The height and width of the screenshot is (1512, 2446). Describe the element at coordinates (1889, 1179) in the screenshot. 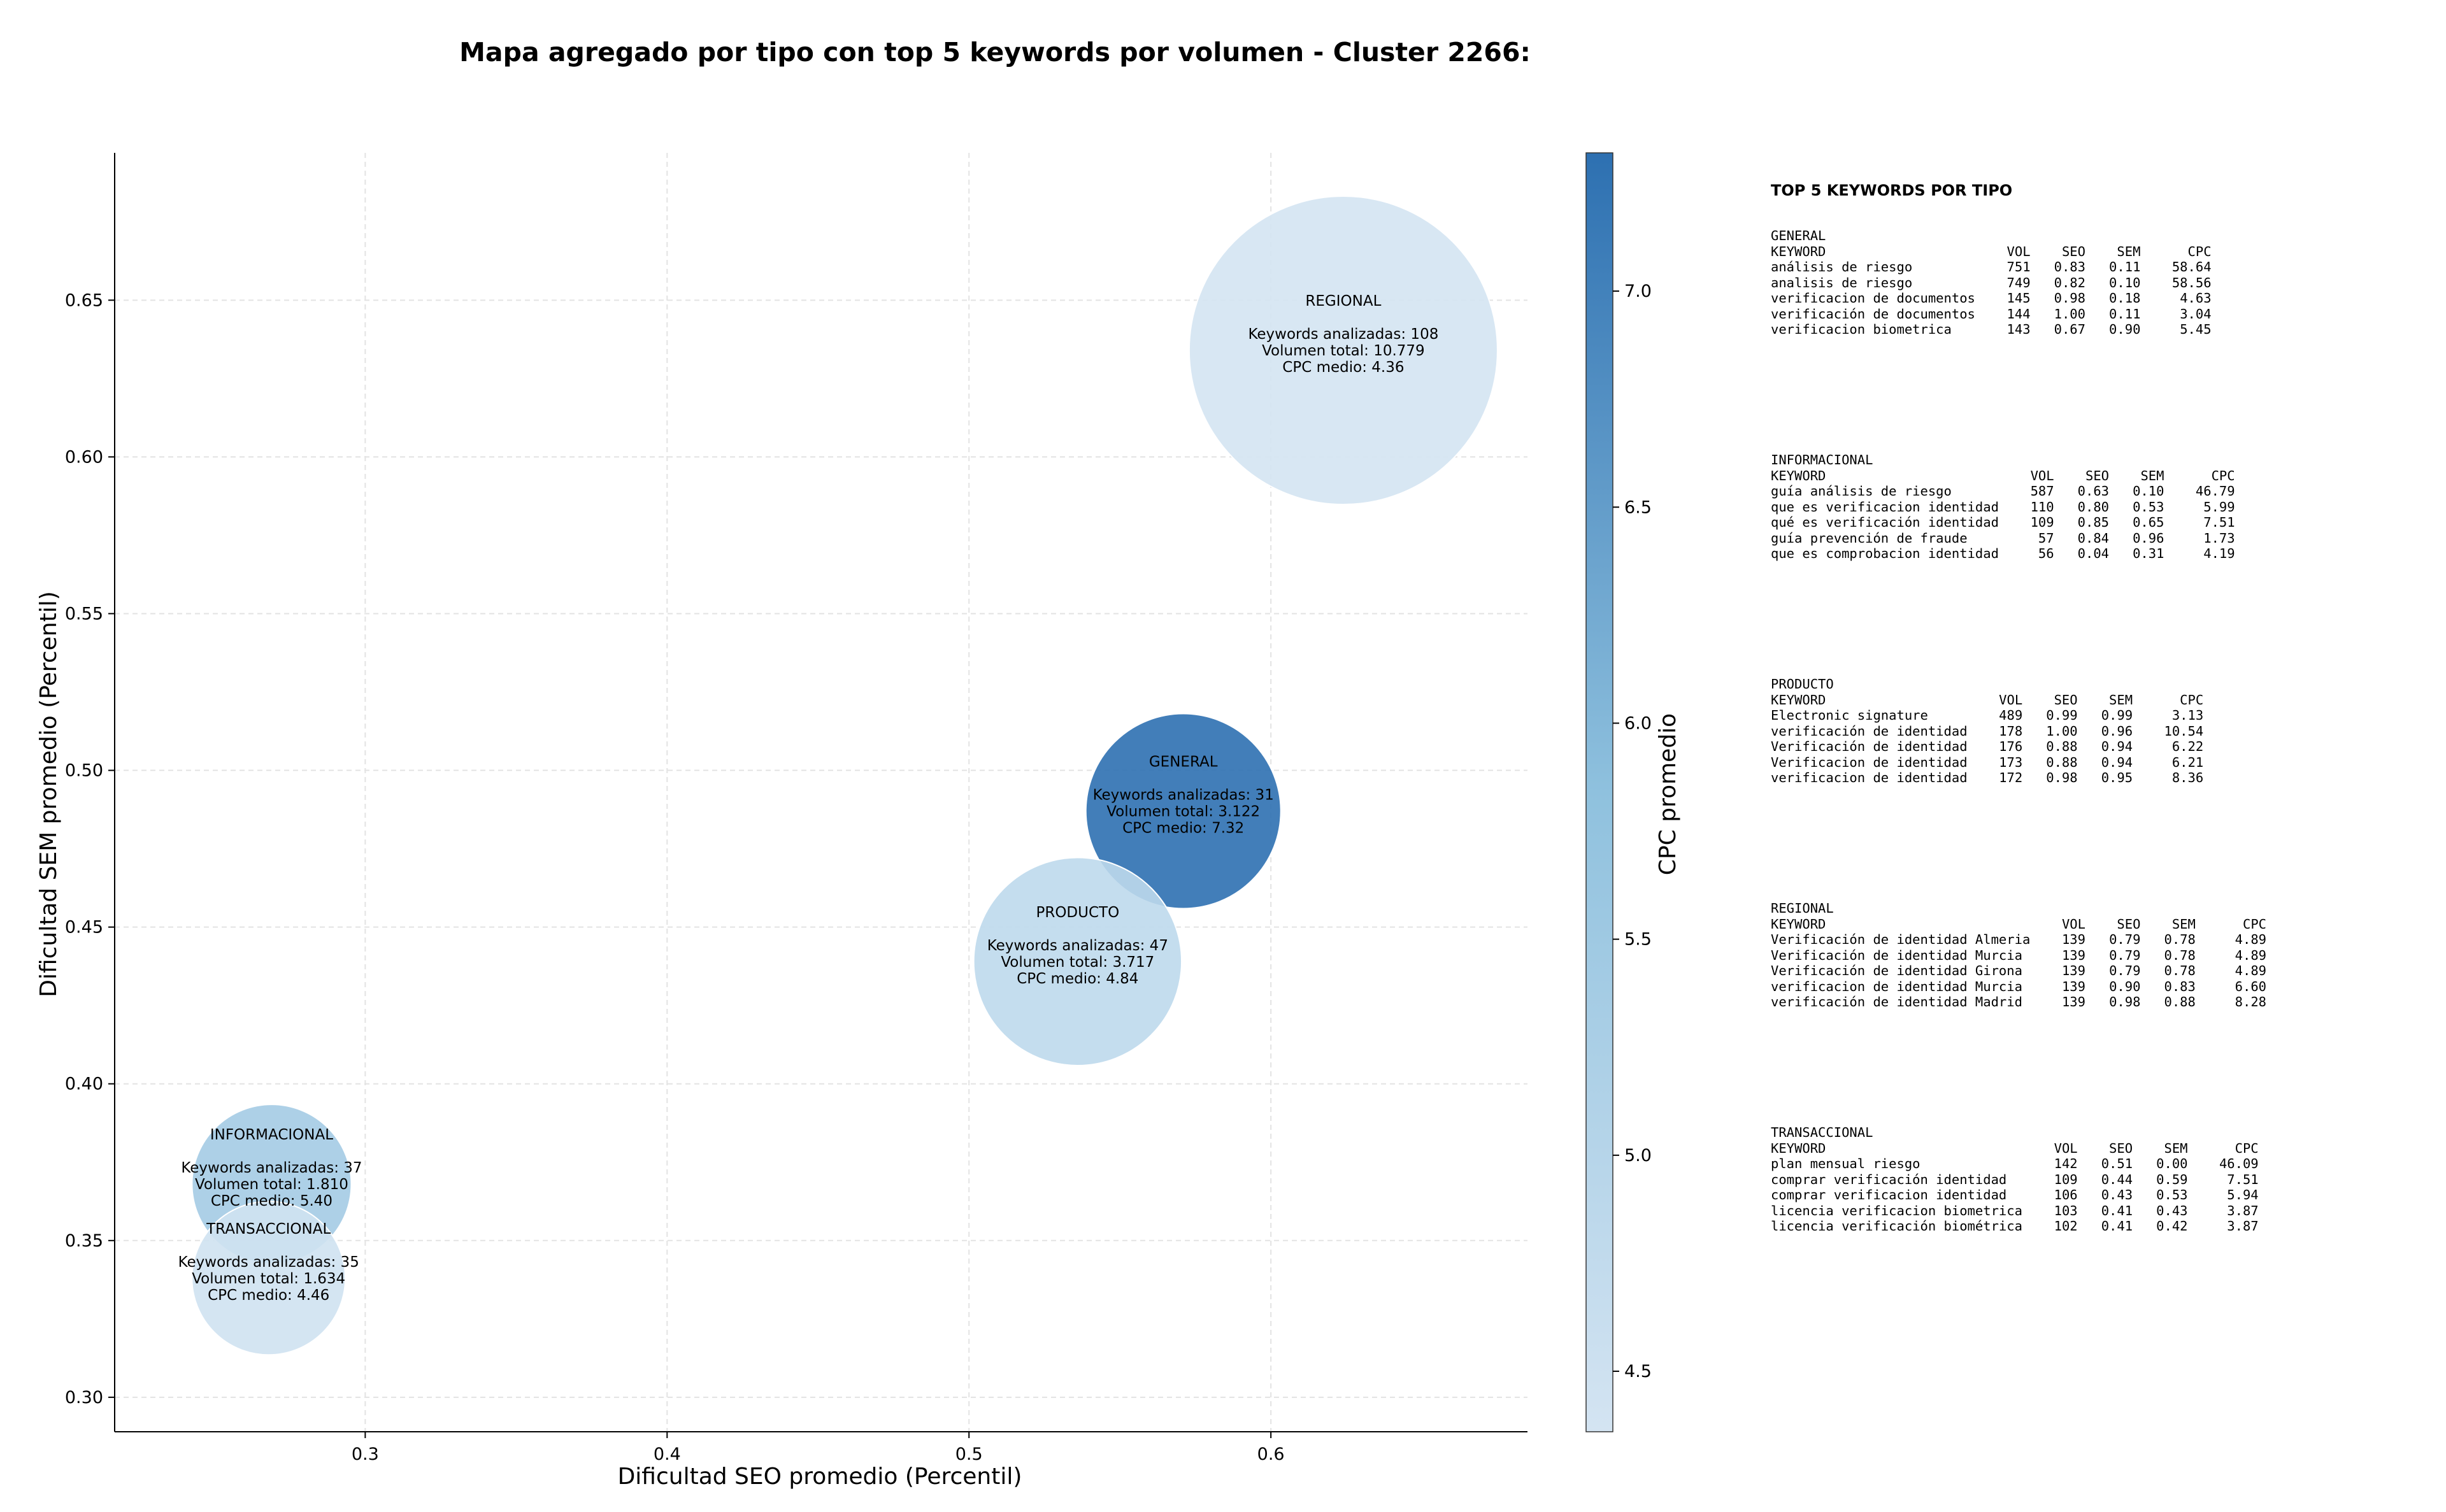

I see `keyword-cell: comprar verificación identidad` at that location.